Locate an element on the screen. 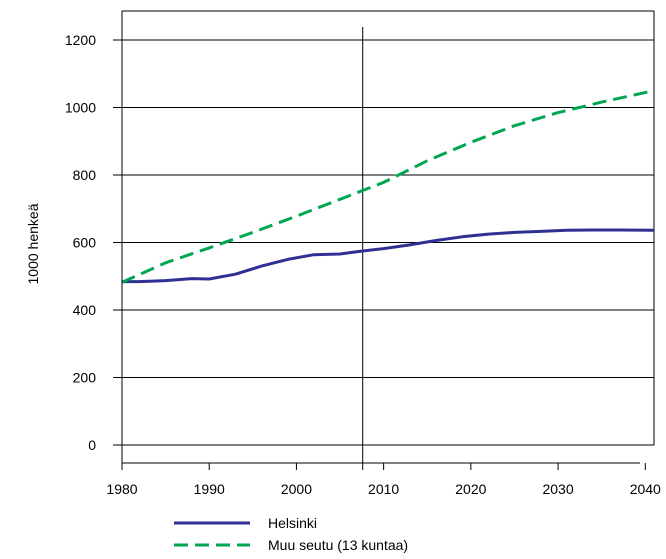  y-axis: 0 200 400 600 800 1000 1200 is located at coordinates (94, 245).